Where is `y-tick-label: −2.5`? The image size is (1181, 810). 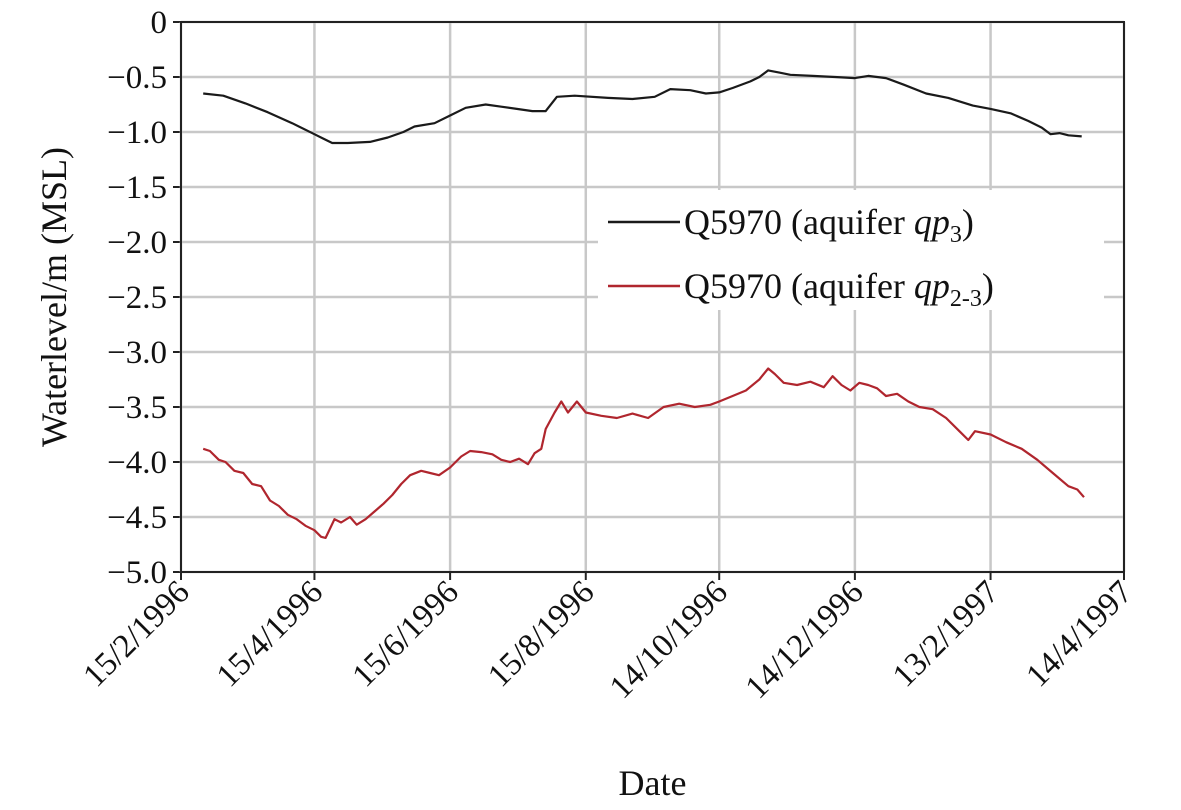 y-tick-label: −2.5 is located at coordinates (137, 298).